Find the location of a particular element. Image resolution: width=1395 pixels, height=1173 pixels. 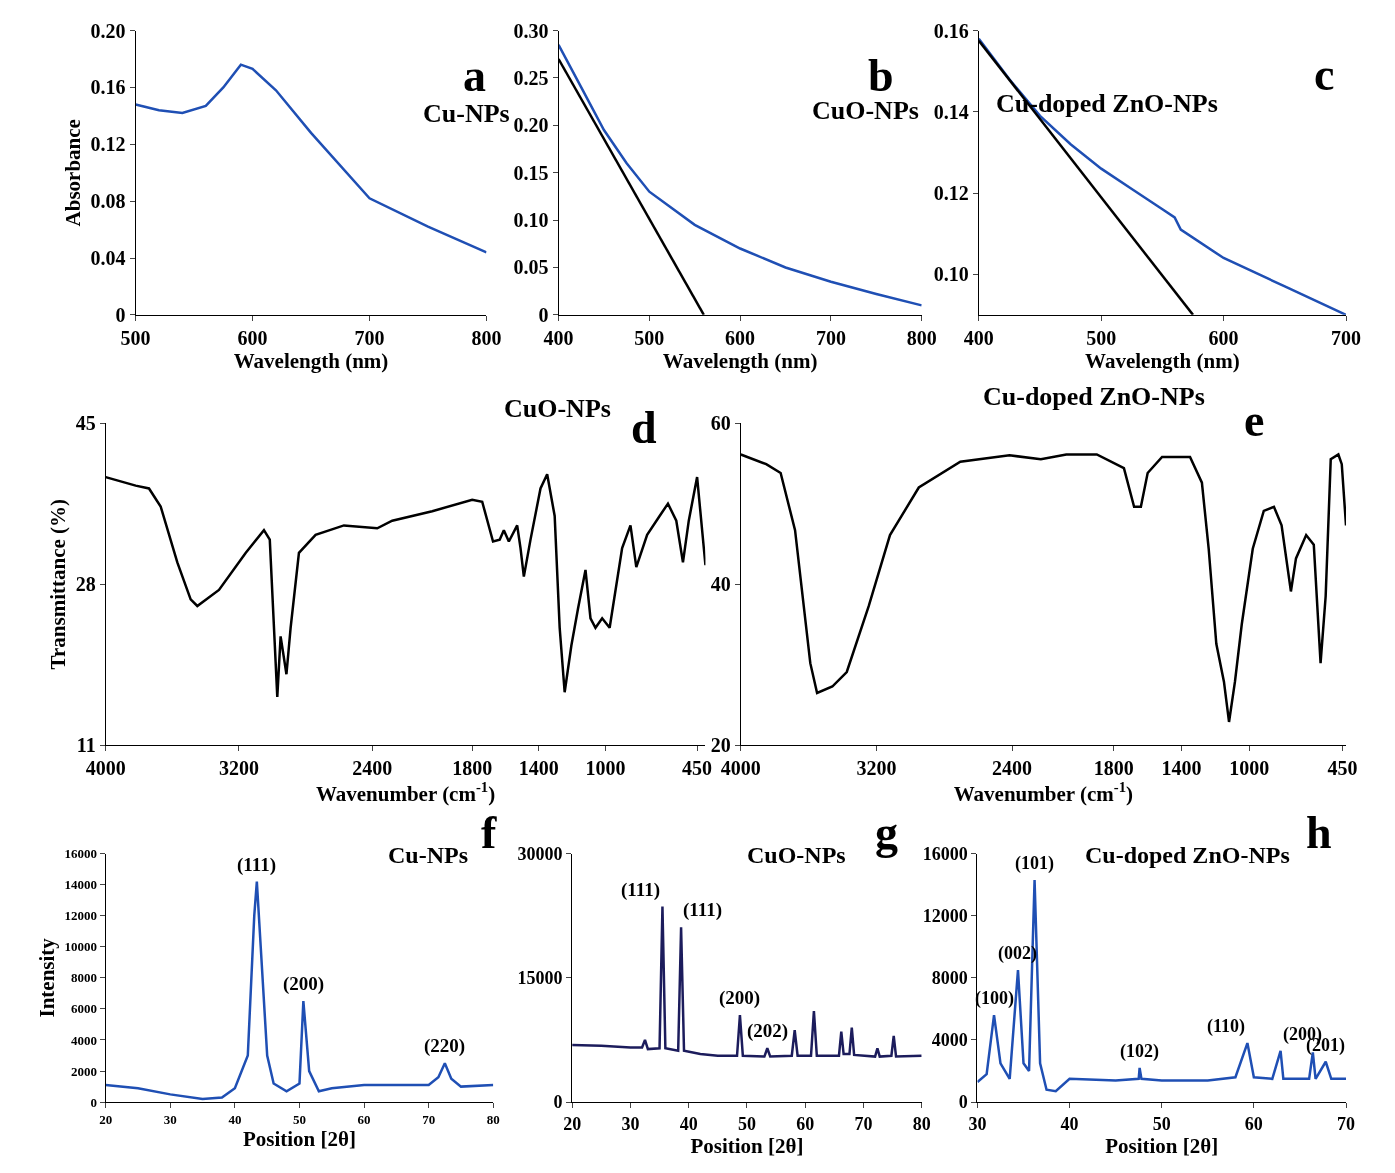

y-tick-label: 30000 is located at coordinates (540, 853).